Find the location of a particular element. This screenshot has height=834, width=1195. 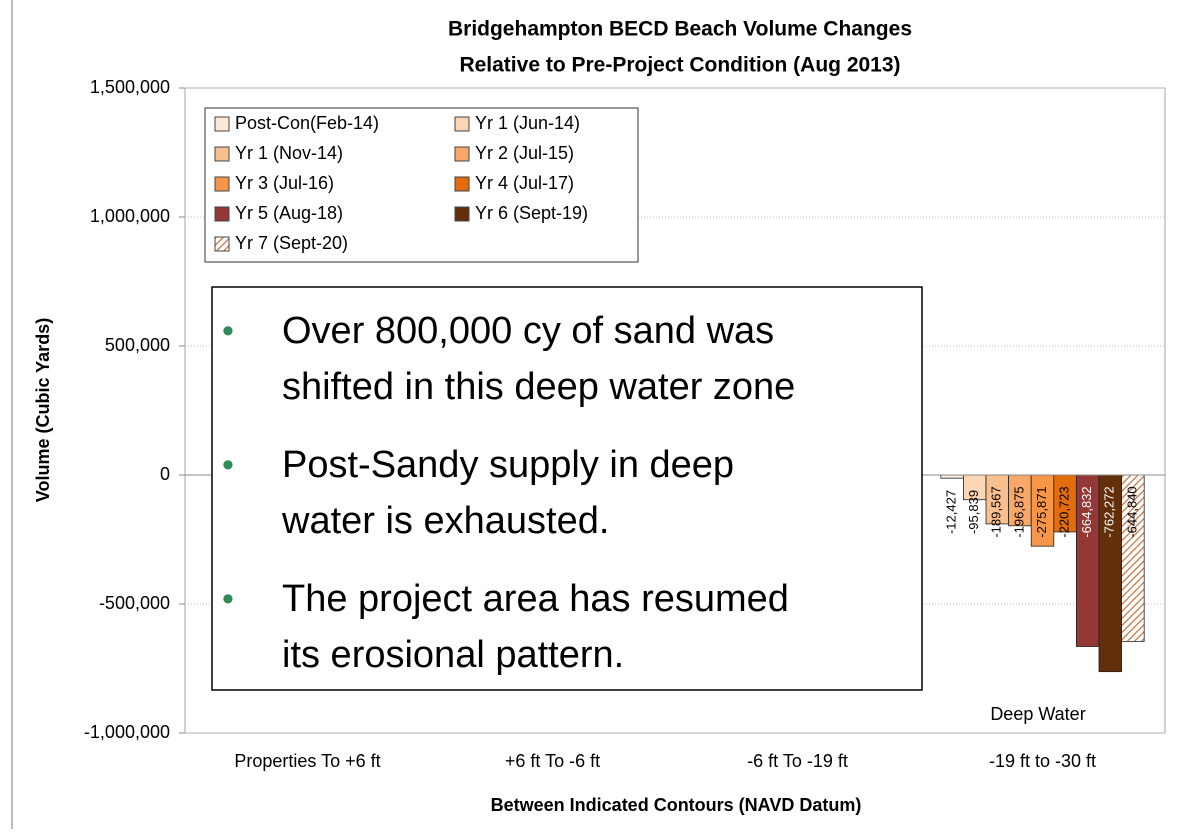

y-tick-label: -1,000,000 is located at coordinates (127, 732).